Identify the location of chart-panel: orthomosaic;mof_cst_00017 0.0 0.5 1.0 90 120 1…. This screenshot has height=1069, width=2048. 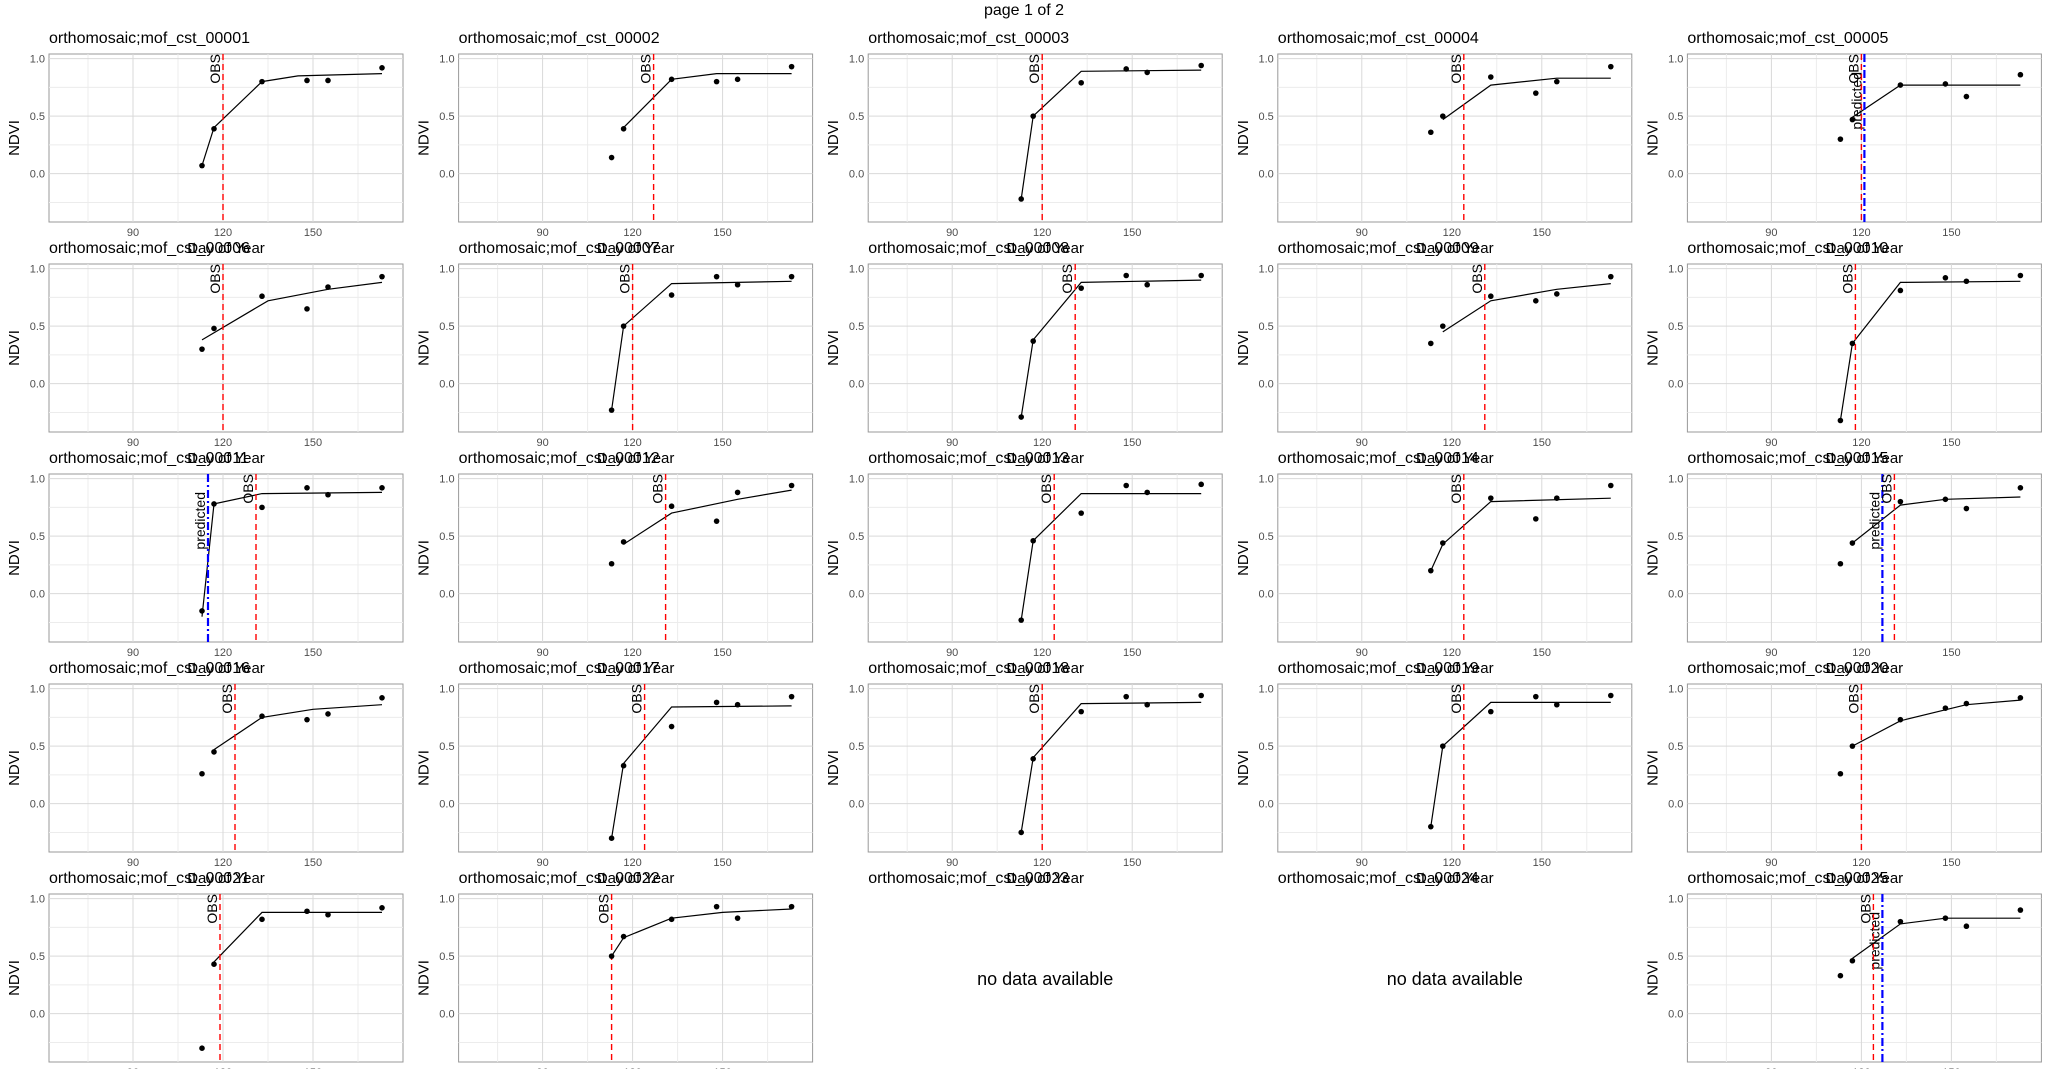
(615, 773).